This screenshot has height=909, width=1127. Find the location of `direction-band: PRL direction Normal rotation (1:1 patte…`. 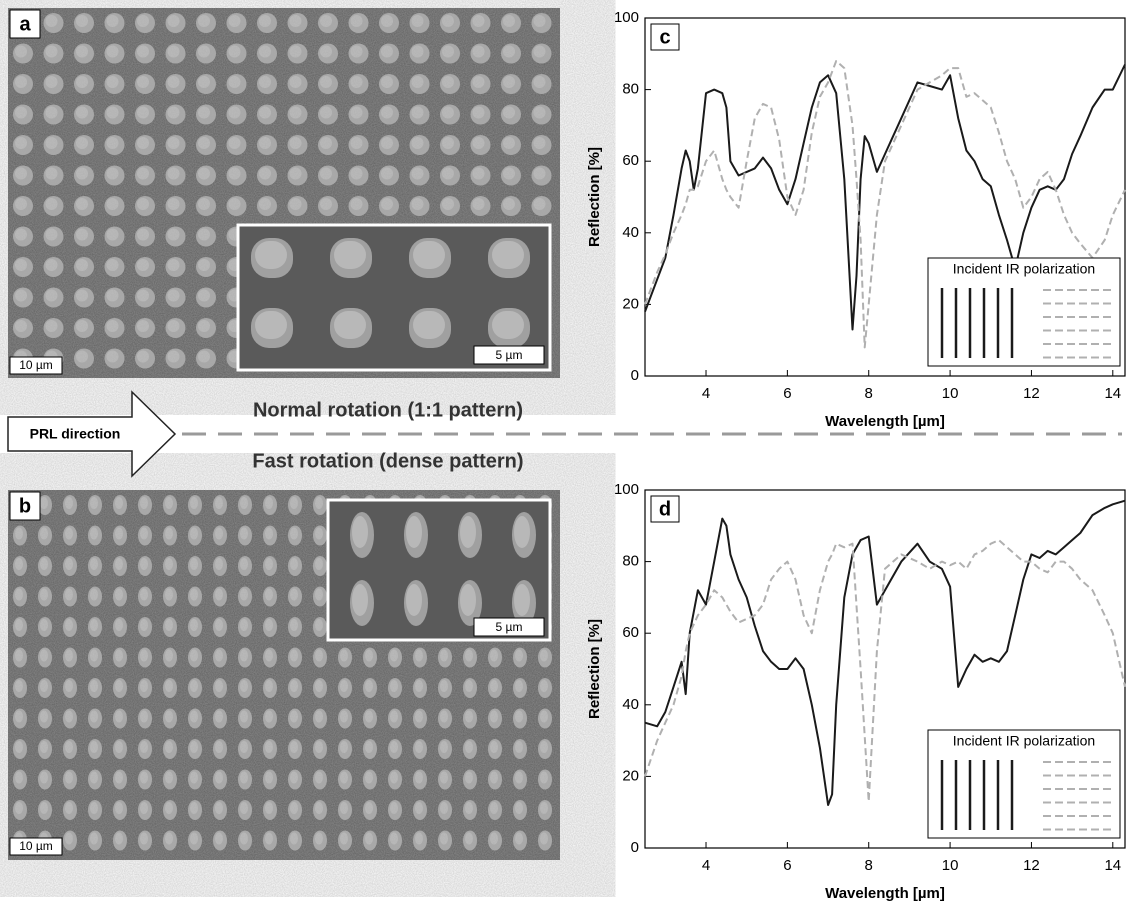

direction-band: PRL direction Normal rotation (1:1 patte… is located at coordinates (564, 434).